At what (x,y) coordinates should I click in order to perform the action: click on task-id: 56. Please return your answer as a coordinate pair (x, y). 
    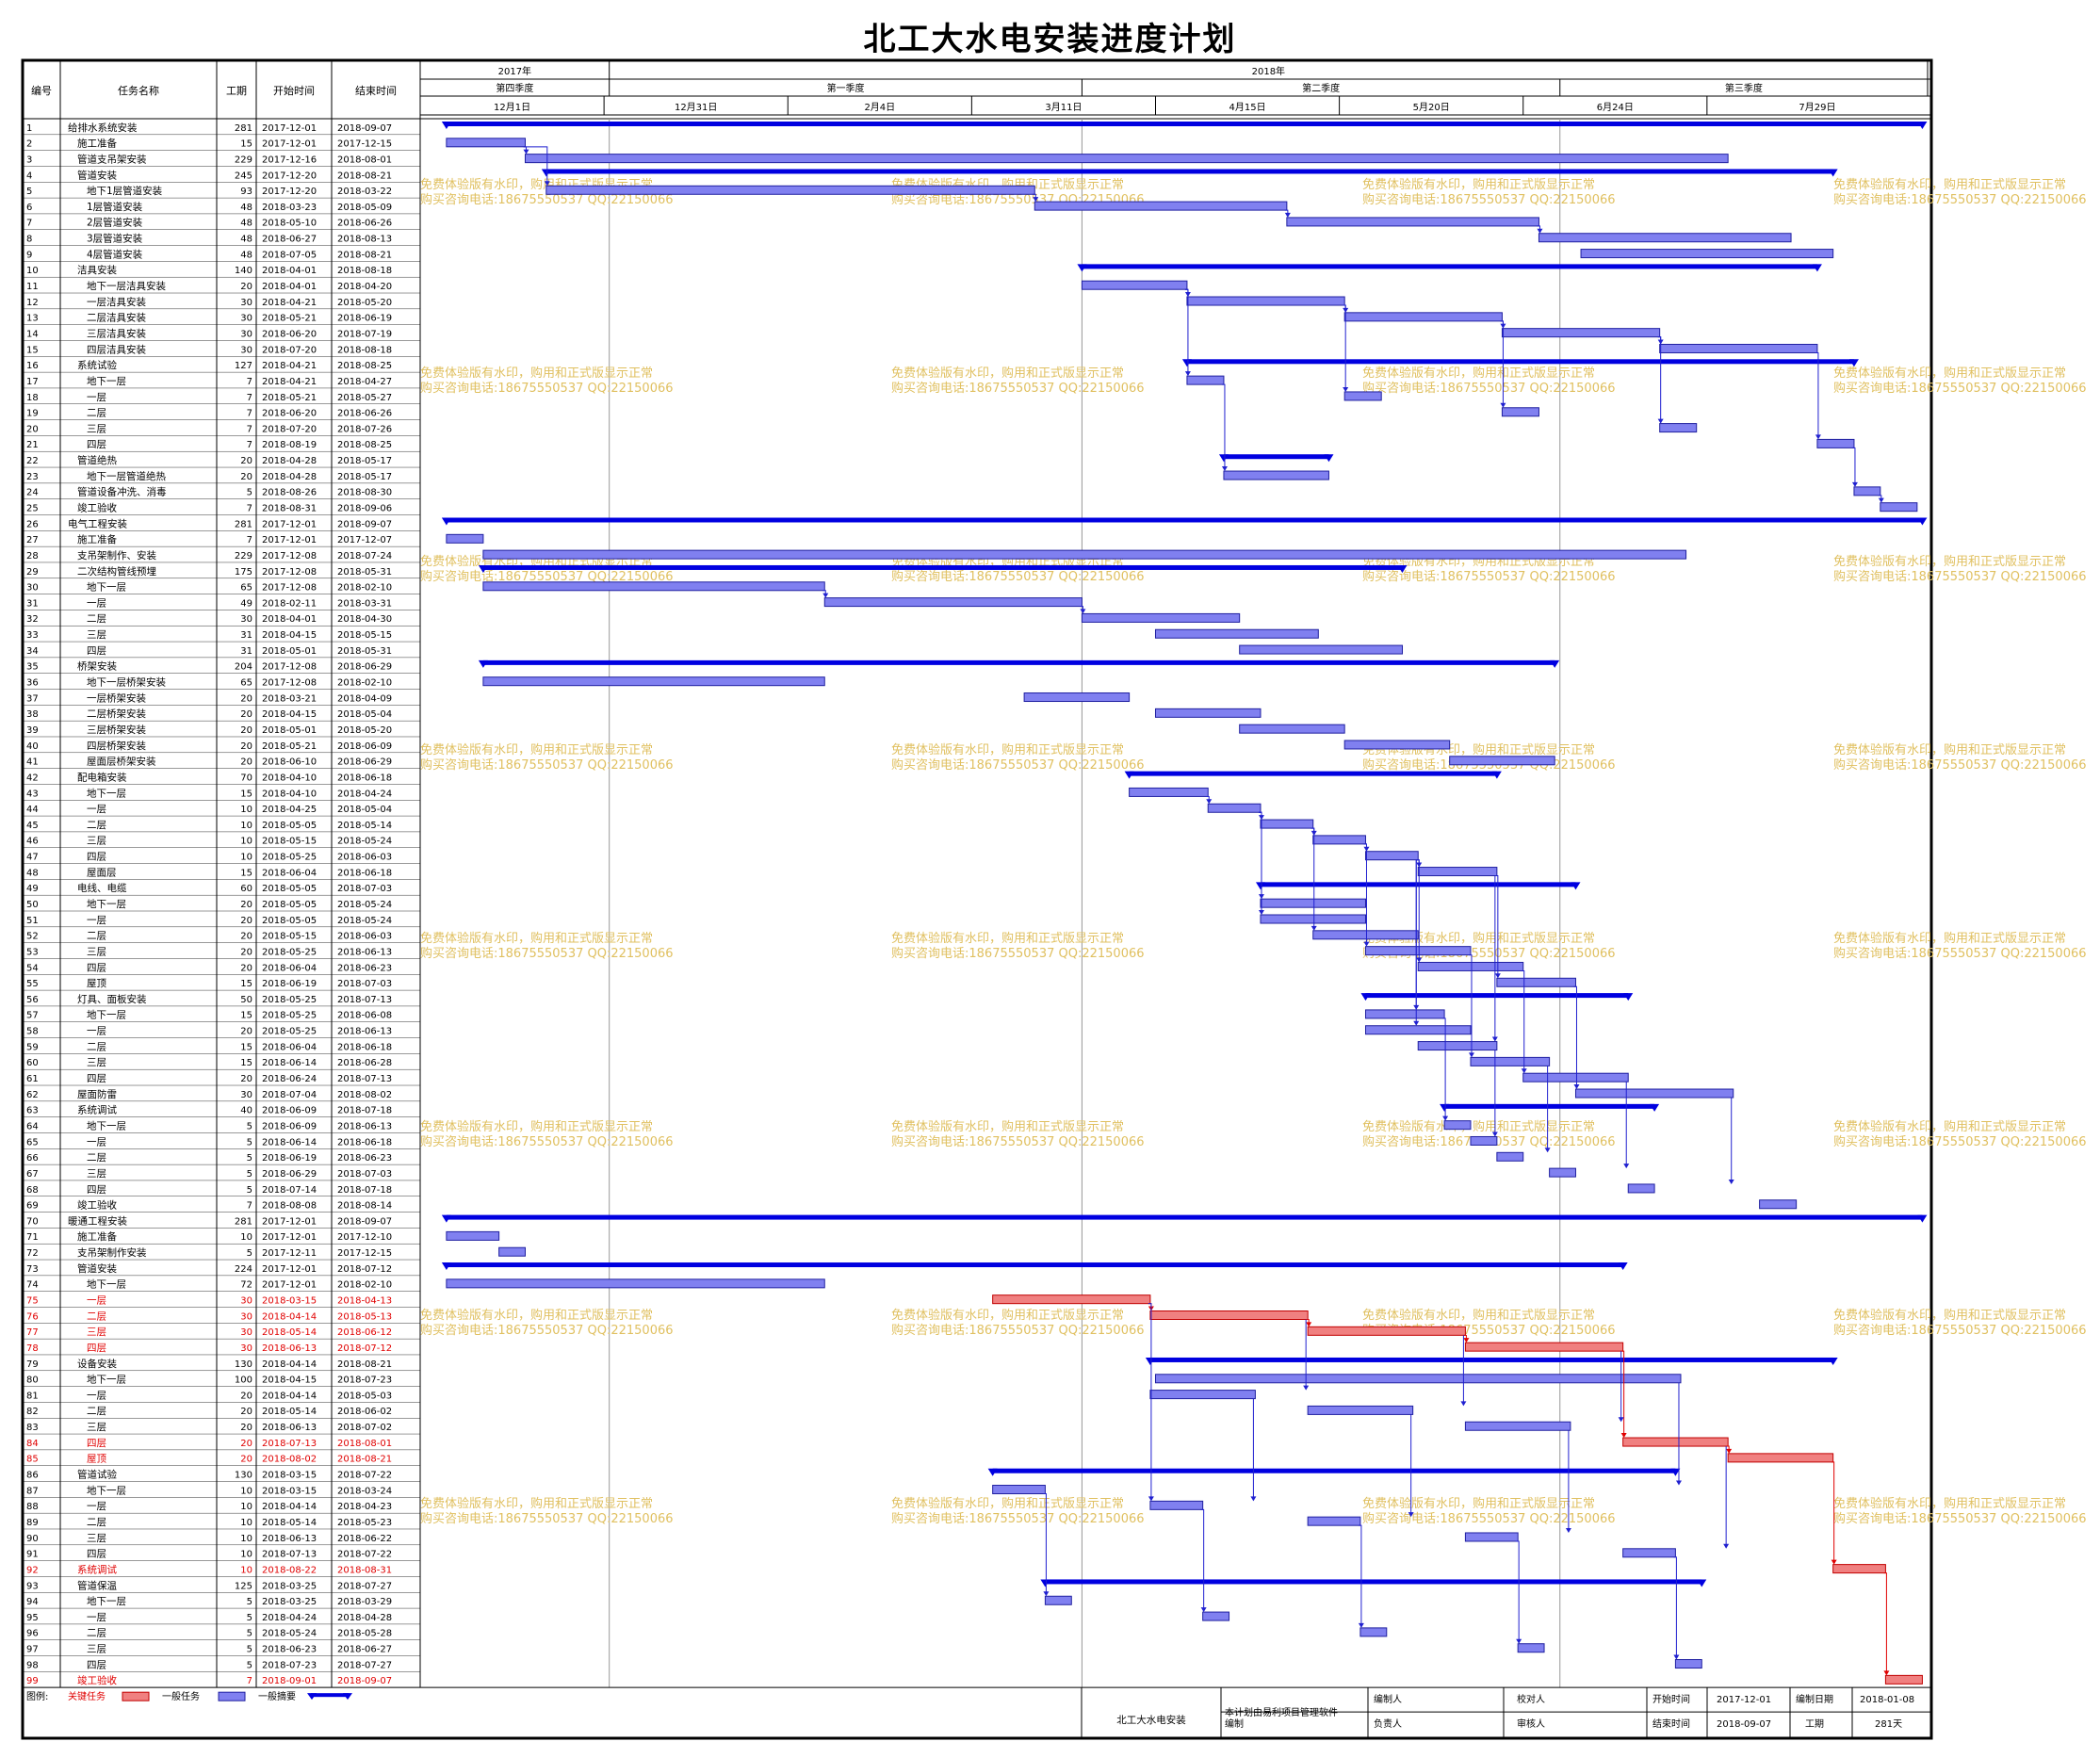
    Looking at the image, I should click on (32, 1000).